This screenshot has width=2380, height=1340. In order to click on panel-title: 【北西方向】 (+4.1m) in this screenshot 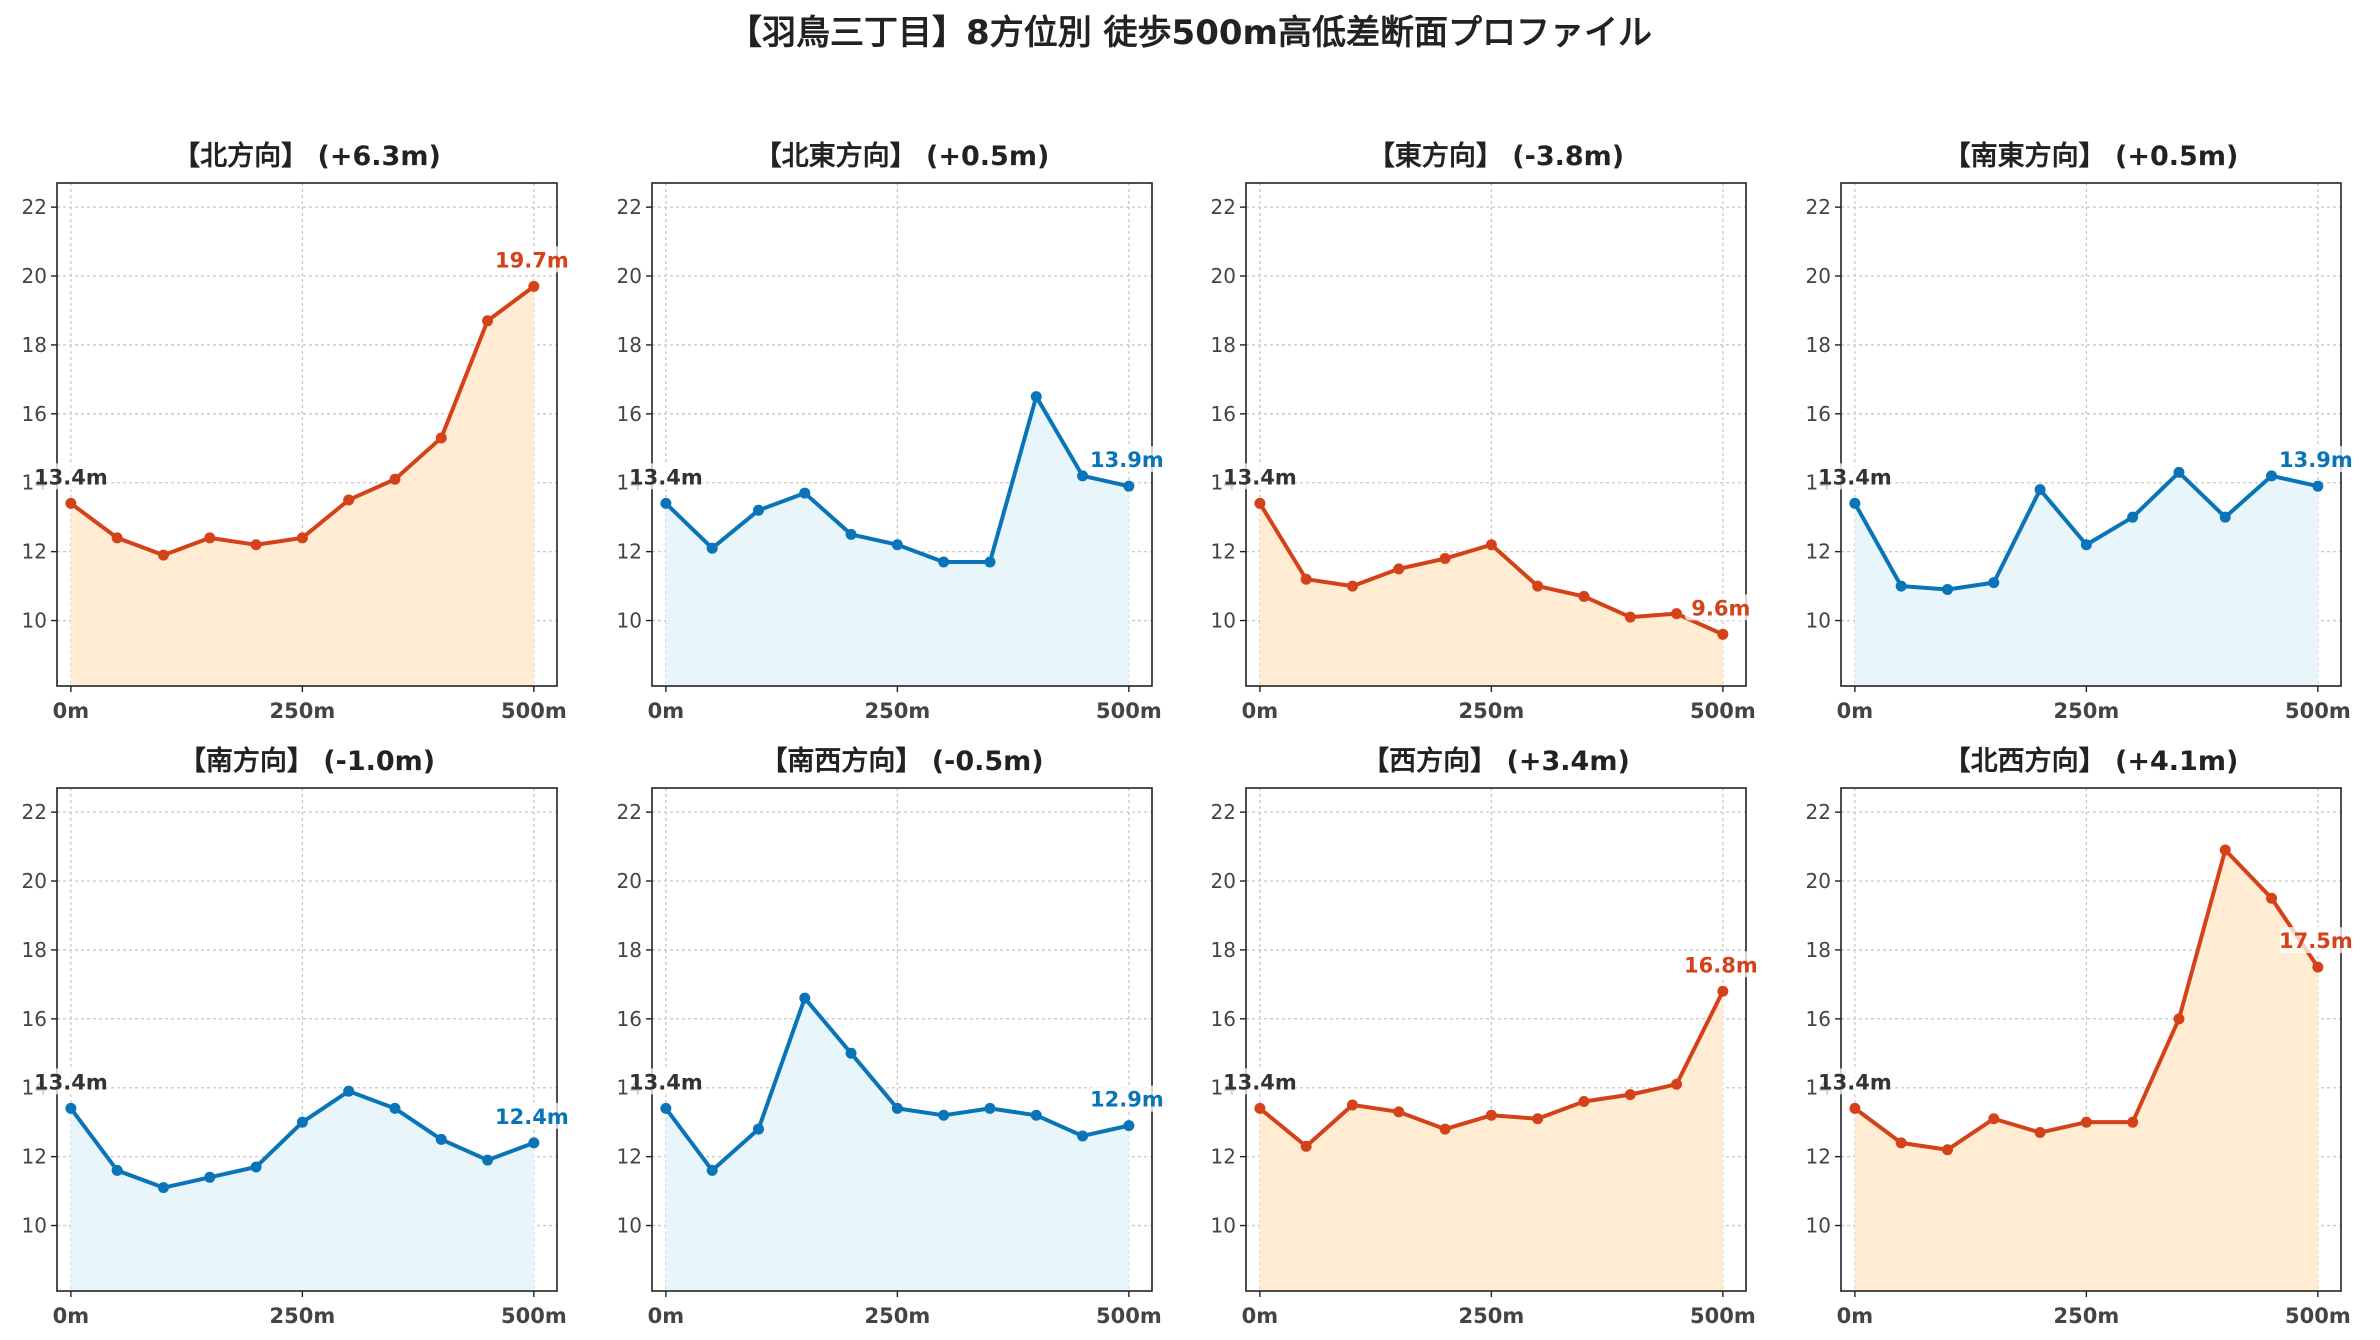, I will do `click(2091, 761)`.